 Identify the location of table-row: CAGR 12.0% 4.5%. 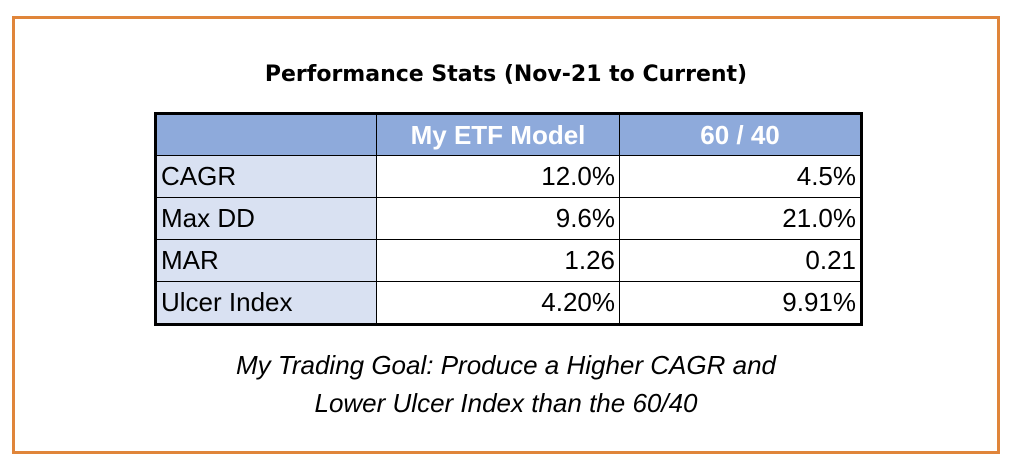
(508, 176).